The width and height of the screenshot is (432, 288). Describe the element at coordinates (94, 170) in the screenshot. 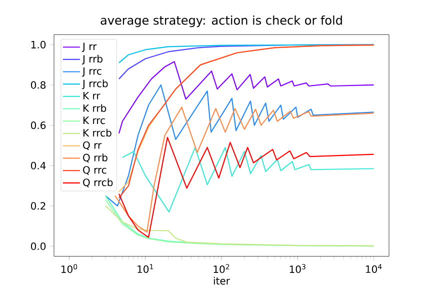

I see `legend-label: Q rrc` at that location.